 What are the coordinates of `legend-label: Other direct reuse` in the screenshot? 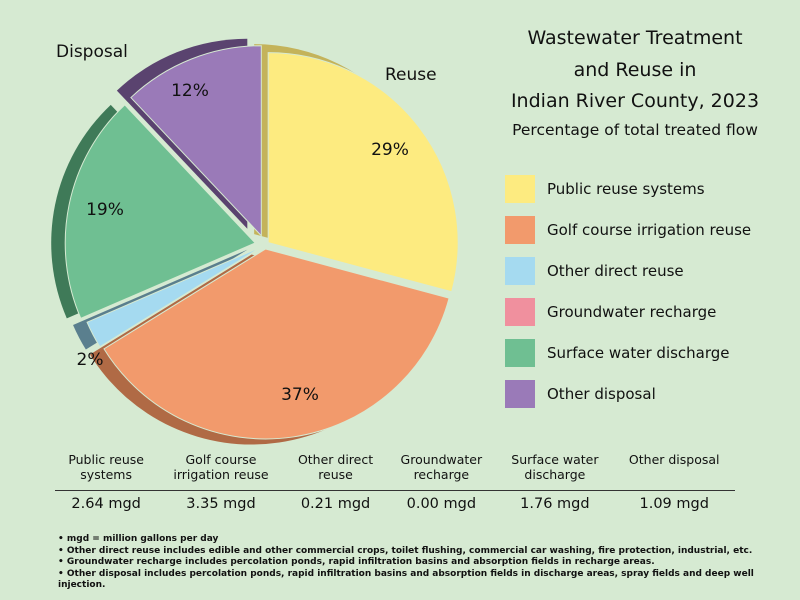 It's located at (615, 270).